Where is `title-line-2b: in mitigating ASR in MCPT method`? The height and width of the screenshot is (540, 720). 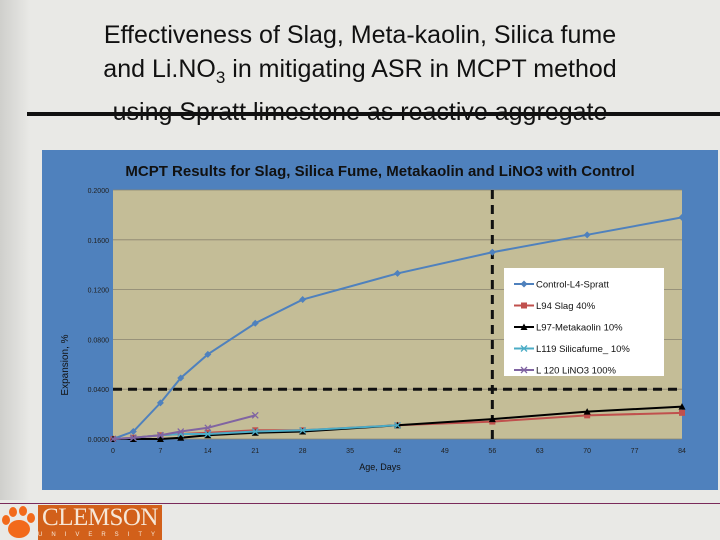 title-line-2b: in mitigating ASR in MCPT method is located at coordinates (421, 69).